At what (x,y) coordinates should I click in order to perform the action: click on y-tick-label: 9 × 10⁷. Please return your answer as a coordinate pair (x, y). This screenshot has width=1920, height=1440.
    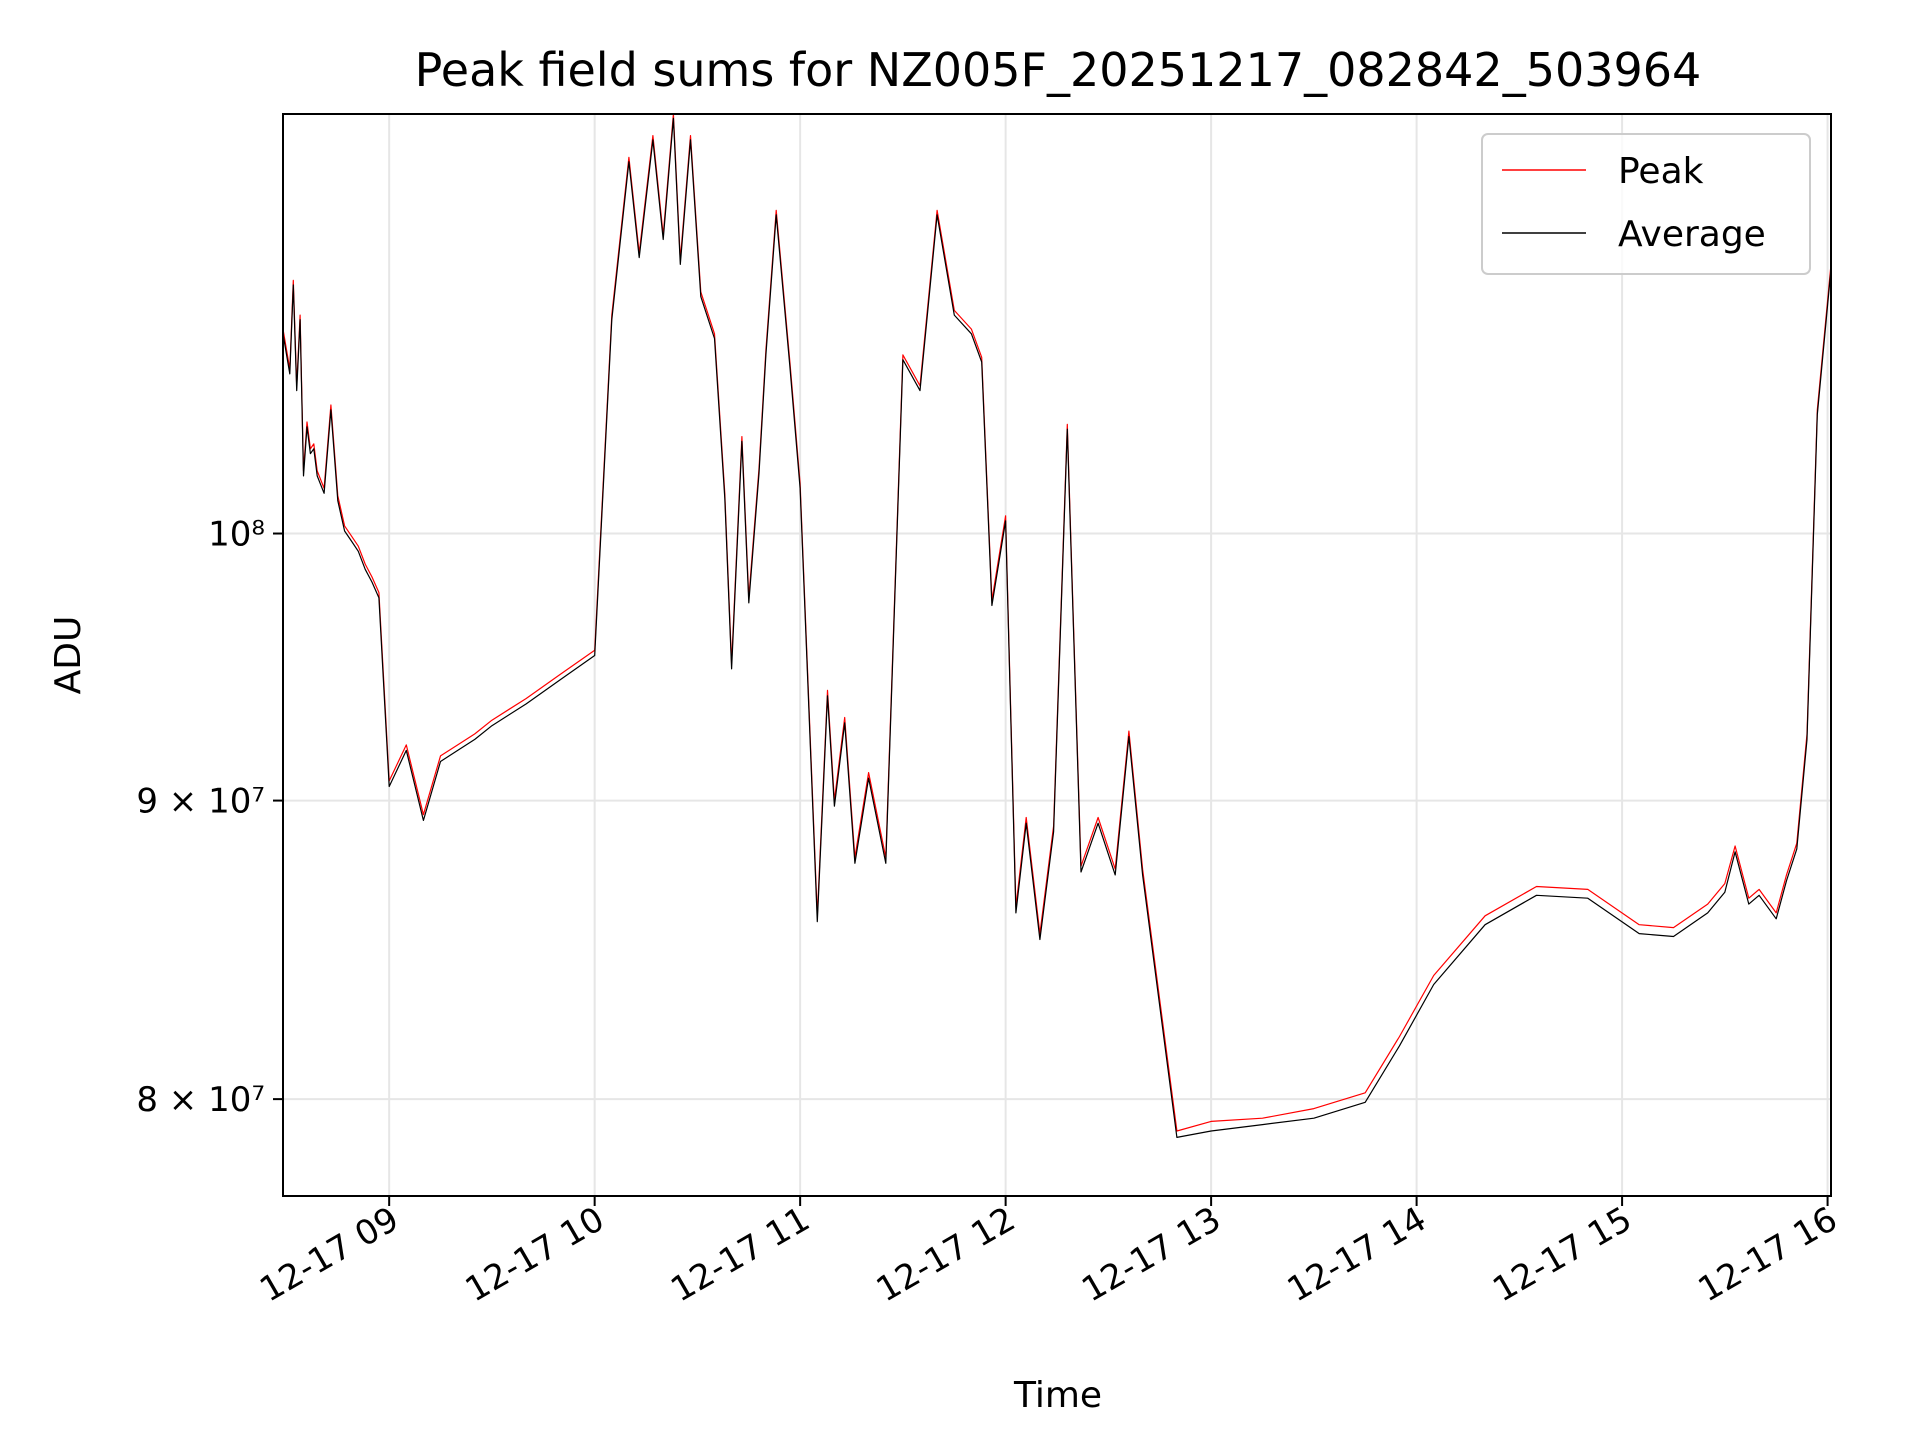
    Looking at the image, I should click on (200, 802).